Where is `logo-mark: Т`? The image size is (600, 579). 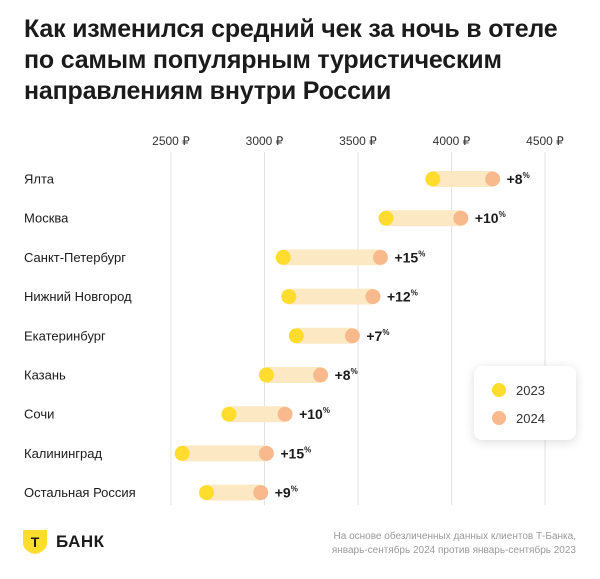
logo-mark: Т is located at coordinates (35, 542).